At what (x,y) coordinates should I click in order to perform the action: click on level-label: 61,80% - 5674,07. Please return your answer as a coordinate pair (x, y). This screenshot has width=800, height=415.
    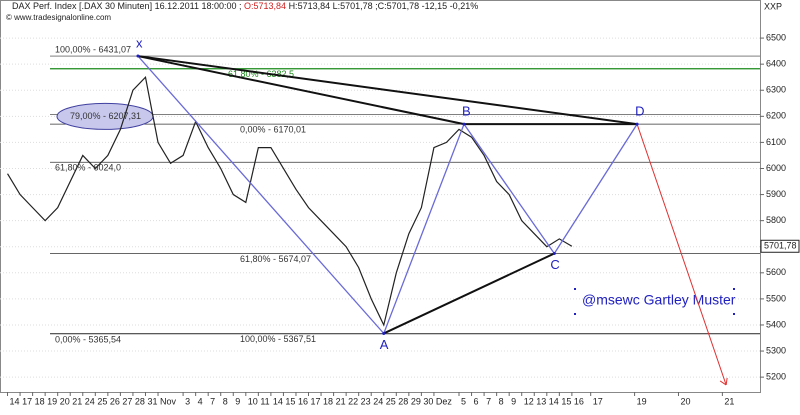
    Looking at the image, I should click on (275, 259).